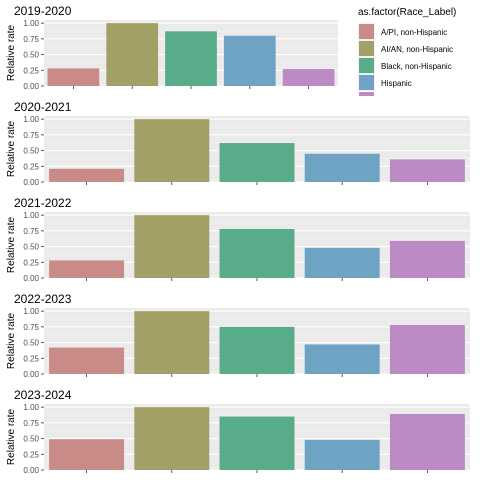 The image size is (480, 480). What do you see at coordinates (43, 299) in the screenshot?
I see `panel-title: 2022-2023` at bounding box center [43, 299].